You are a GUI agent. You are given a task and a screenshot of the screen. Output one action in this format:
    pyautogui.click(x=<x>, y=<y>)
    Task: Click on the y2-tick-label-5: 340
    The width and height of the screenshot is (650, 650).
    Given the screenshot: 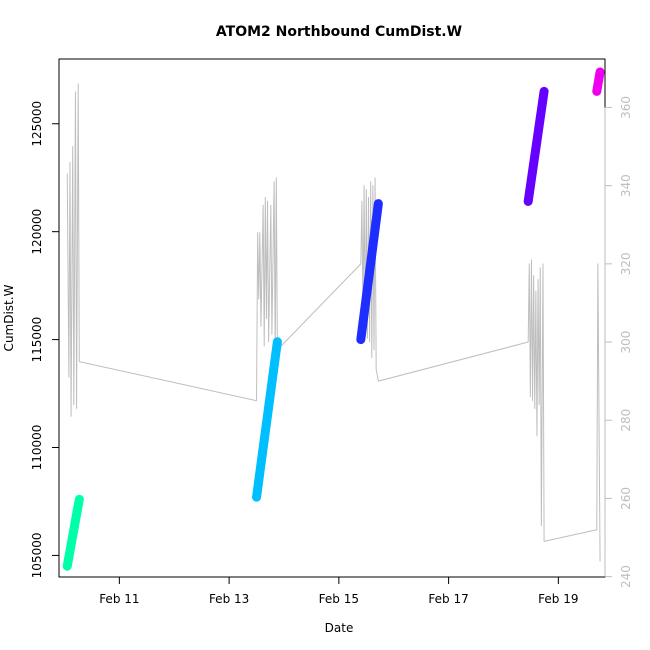 What is the action you would take?
    pyautogui.click(x=626, y=185)
    